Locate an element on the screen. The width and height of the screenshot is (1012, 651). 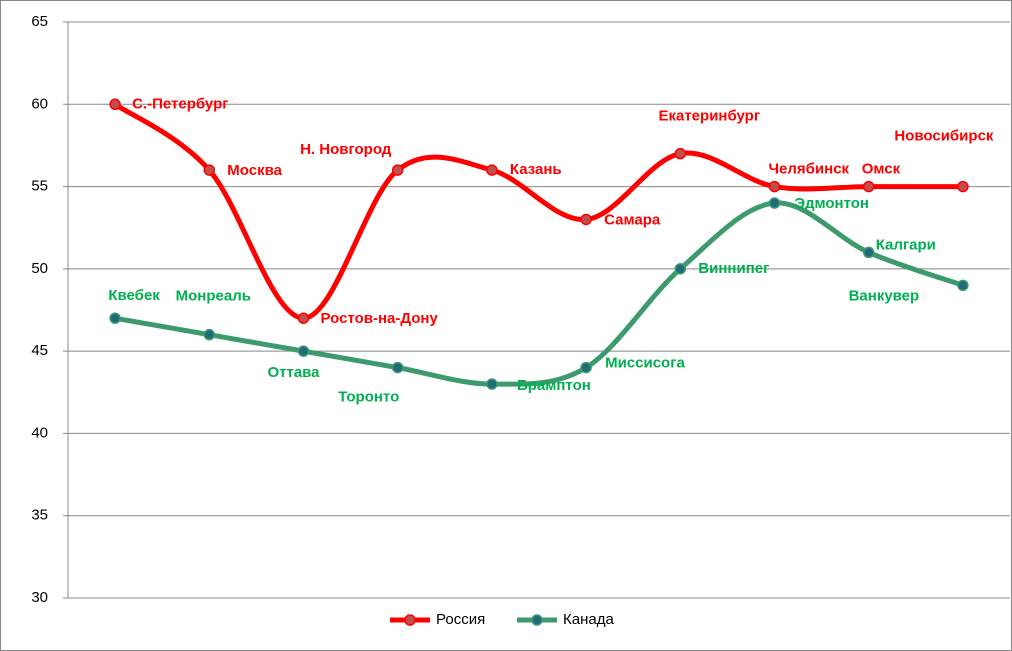
point-label: Миссисога is located at coordinates (645, 363).